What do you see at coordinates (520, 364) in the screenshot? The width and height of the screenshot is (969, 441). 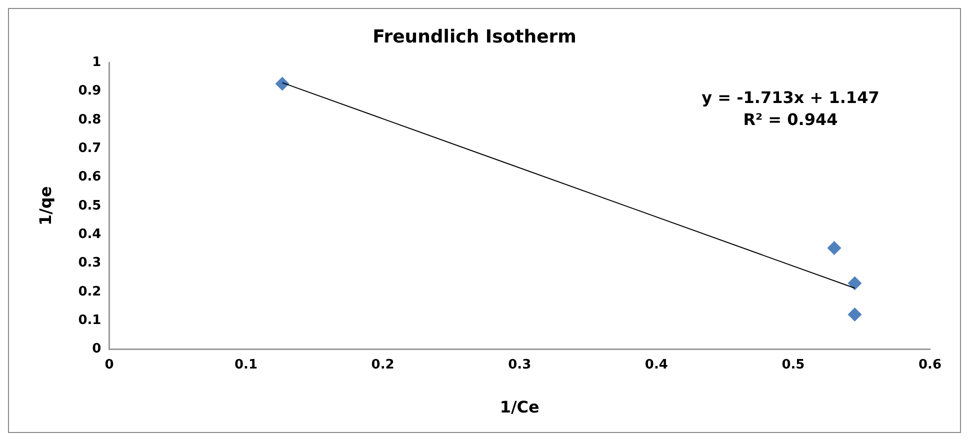 I see `x-tick-label: 0.3` at bounding box center [520, 364].